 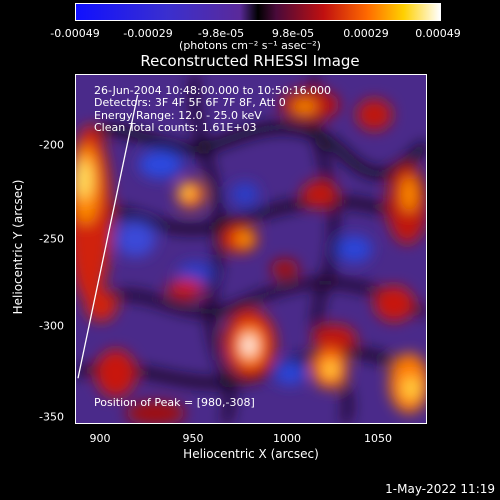 I want to click on colorbar-tick-label: 9.8e-05, so click(x=293, y=33).